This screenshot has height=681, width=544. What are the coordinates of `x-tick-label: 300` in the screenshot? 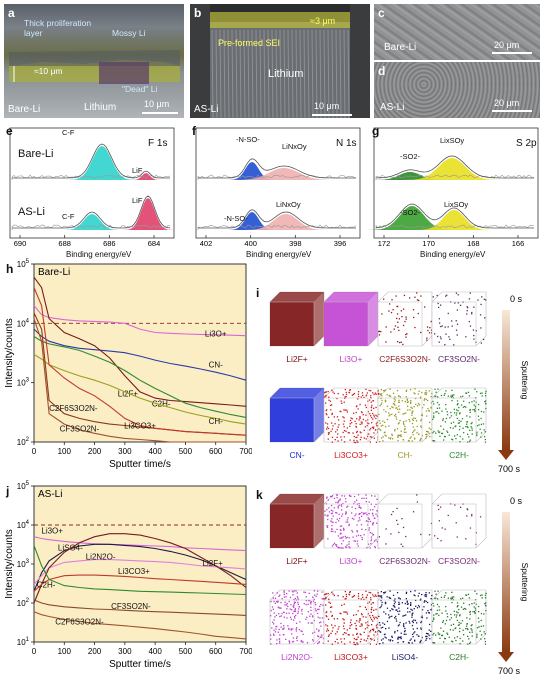 It's located at (125, 651).